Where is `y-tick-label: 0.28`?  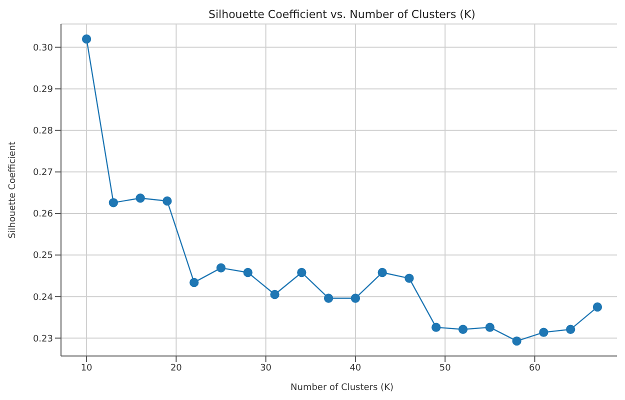
y-tick-label: 0.28 is located at coordinates (43, 131).